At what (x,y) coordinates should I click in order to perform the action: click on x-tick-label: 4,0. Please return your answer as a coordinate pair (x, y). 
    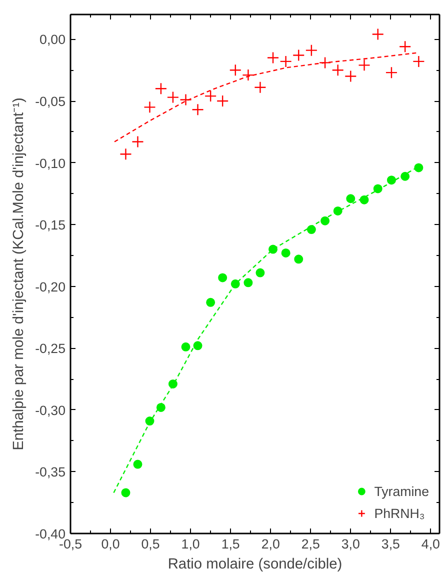
    Looking at the image, I should click on (430, 544).